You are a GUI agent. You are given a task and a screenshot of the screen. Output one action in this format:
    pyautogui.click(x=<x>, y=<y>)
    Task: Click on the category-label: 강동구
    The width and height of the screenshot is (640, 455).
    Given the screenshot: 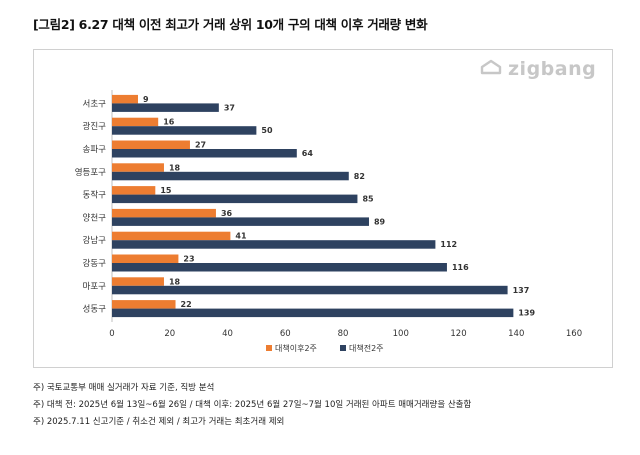 What is the action you would take?
    pyautogui.click(x=95, y=263)
    